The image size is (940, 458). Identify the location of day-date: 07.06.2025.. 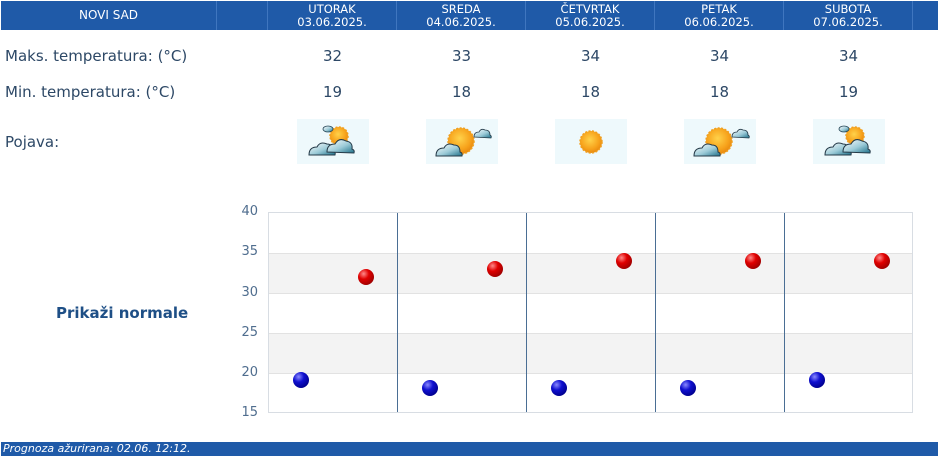
(848, 21).